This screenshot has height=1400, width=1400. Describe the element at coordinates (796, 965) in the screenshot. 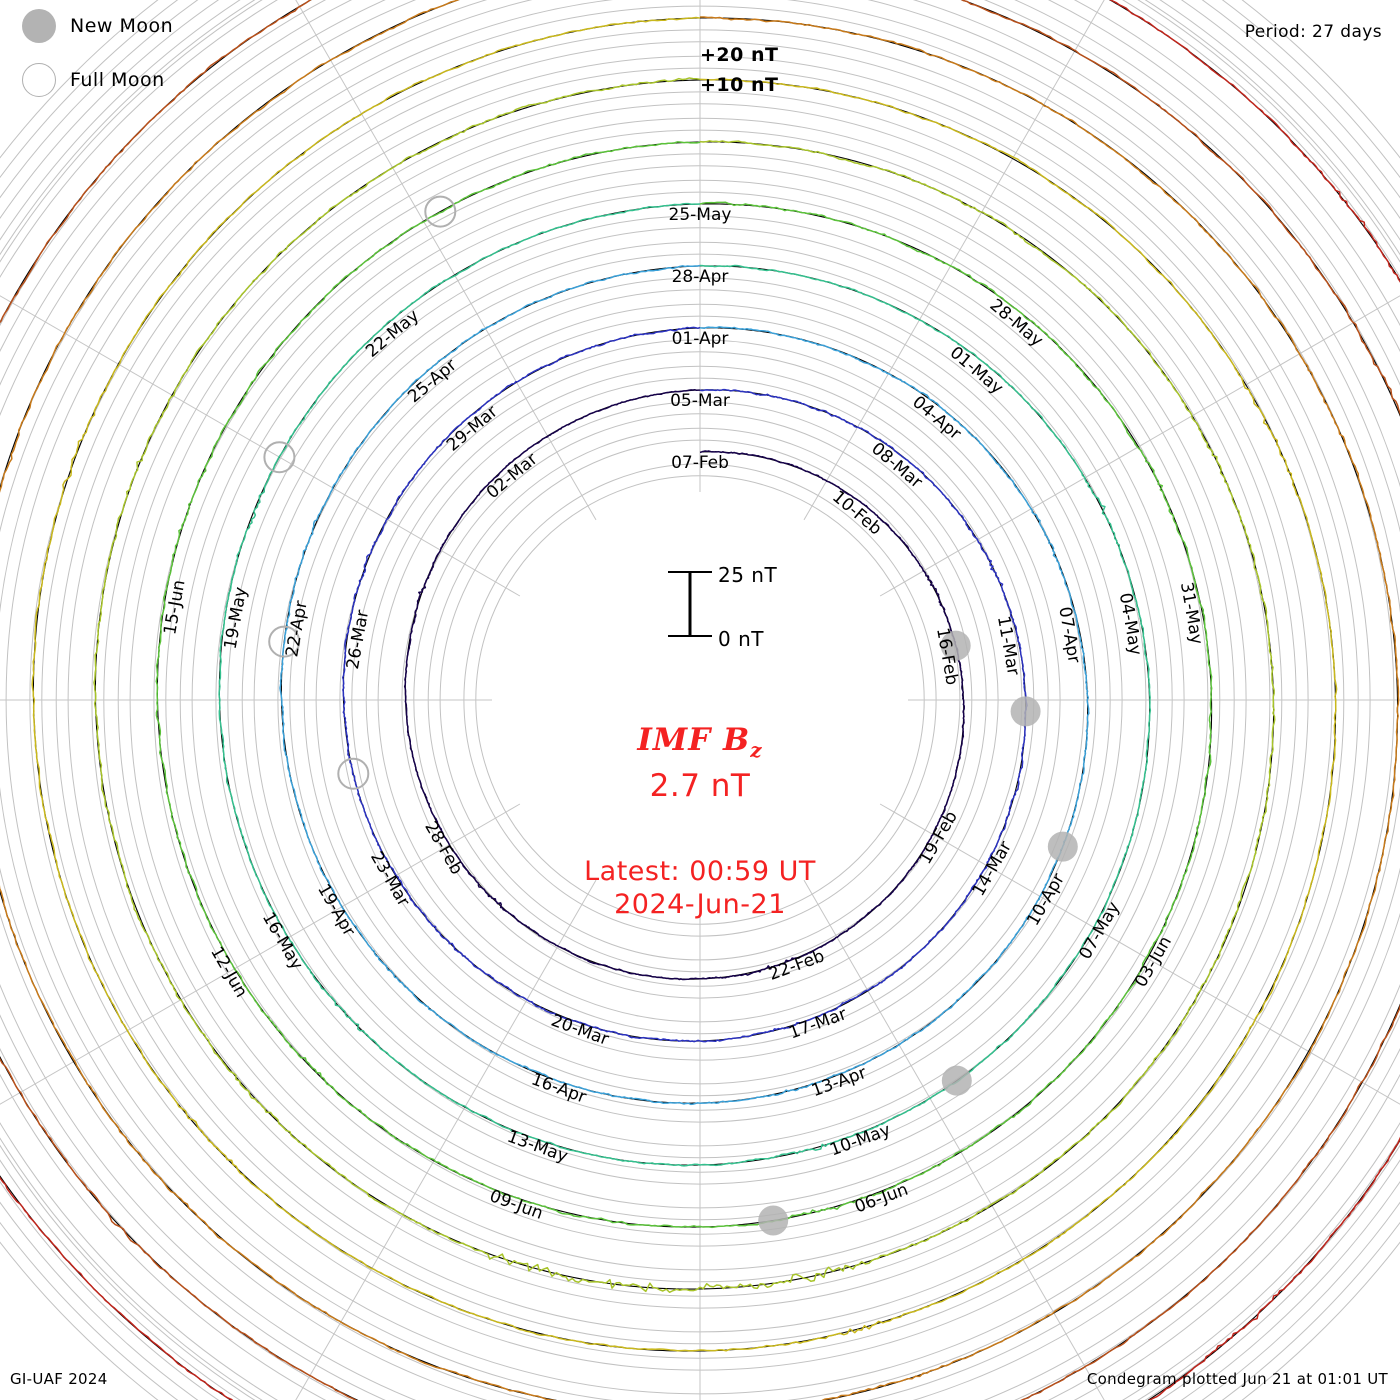

I see `date-label: 22-Feb` at that location.